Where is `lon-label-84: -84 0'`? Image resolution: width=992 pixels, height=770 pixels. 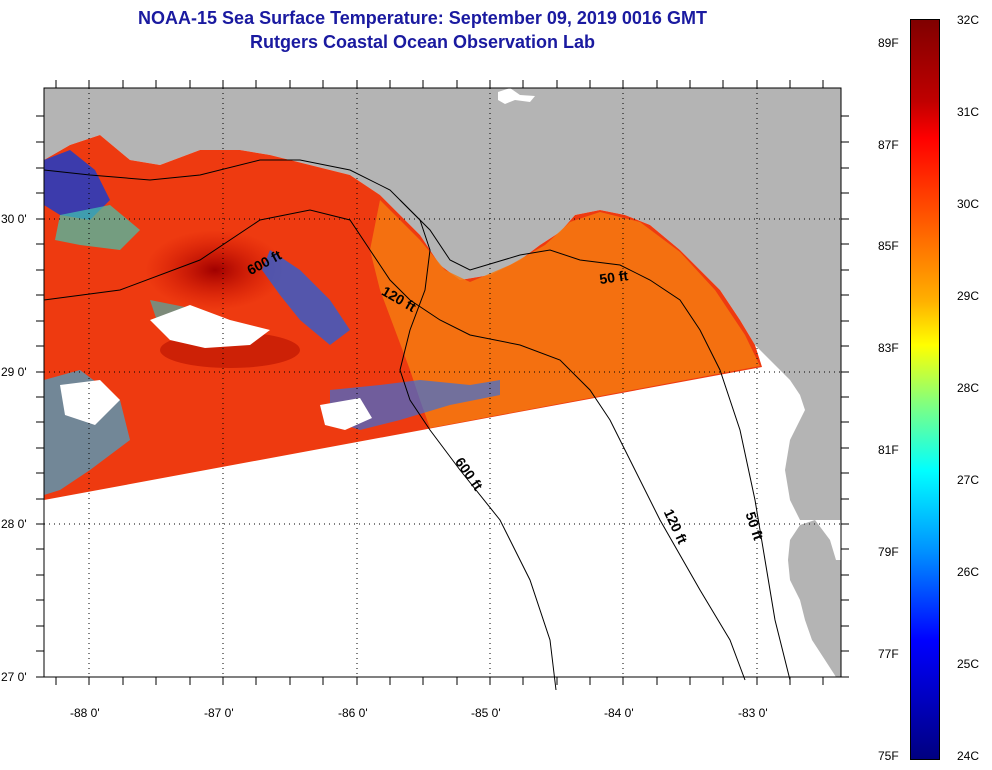
lon-label-84: -84 0' is located at coordinates (619, 713).